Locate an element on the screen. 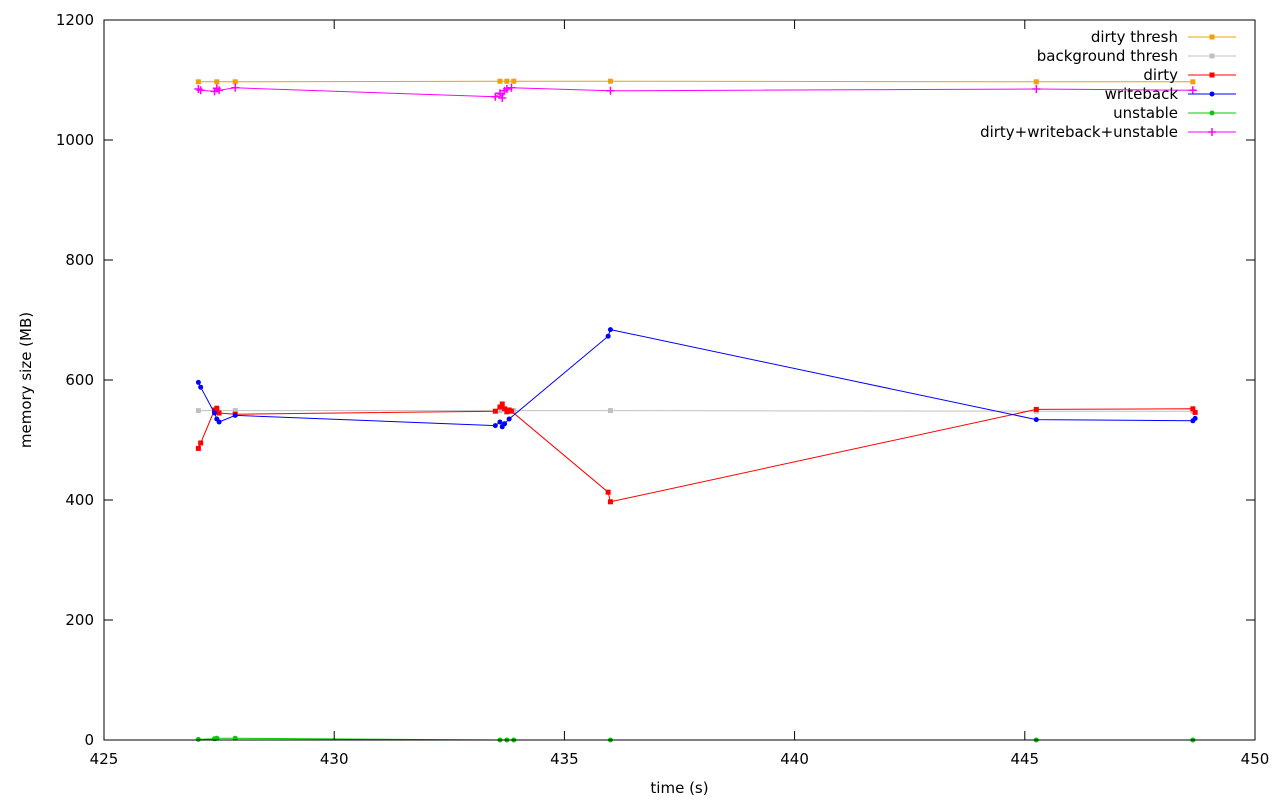 The height and width of the screenshot is (800, 1280). legend-item-background-thresh: background thresh is located at coordinates (1136, 56).